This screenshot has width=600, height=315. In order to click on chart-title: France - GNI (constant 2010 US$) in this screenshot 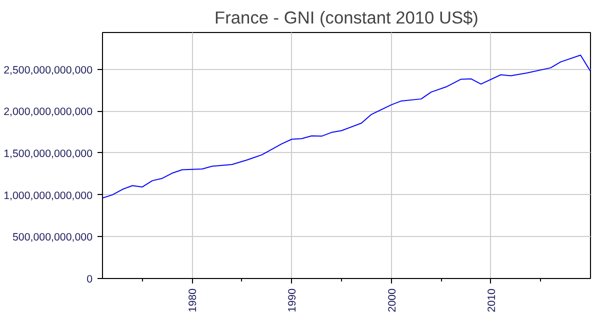, I will do `click(346, 18)`.